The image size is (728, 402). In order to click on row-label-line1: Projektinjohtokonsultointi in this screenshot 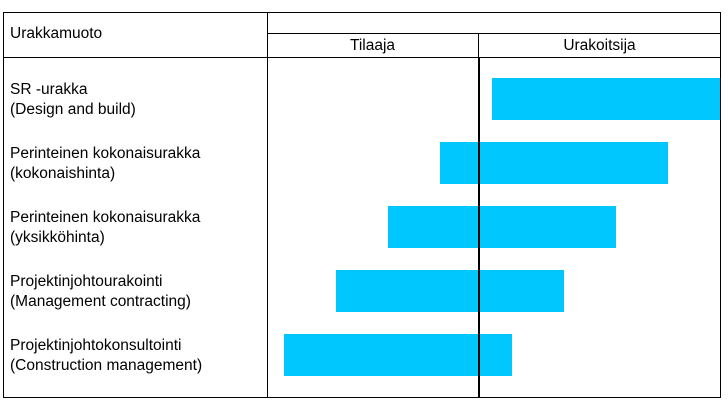, I will do `click(96, 345)`.